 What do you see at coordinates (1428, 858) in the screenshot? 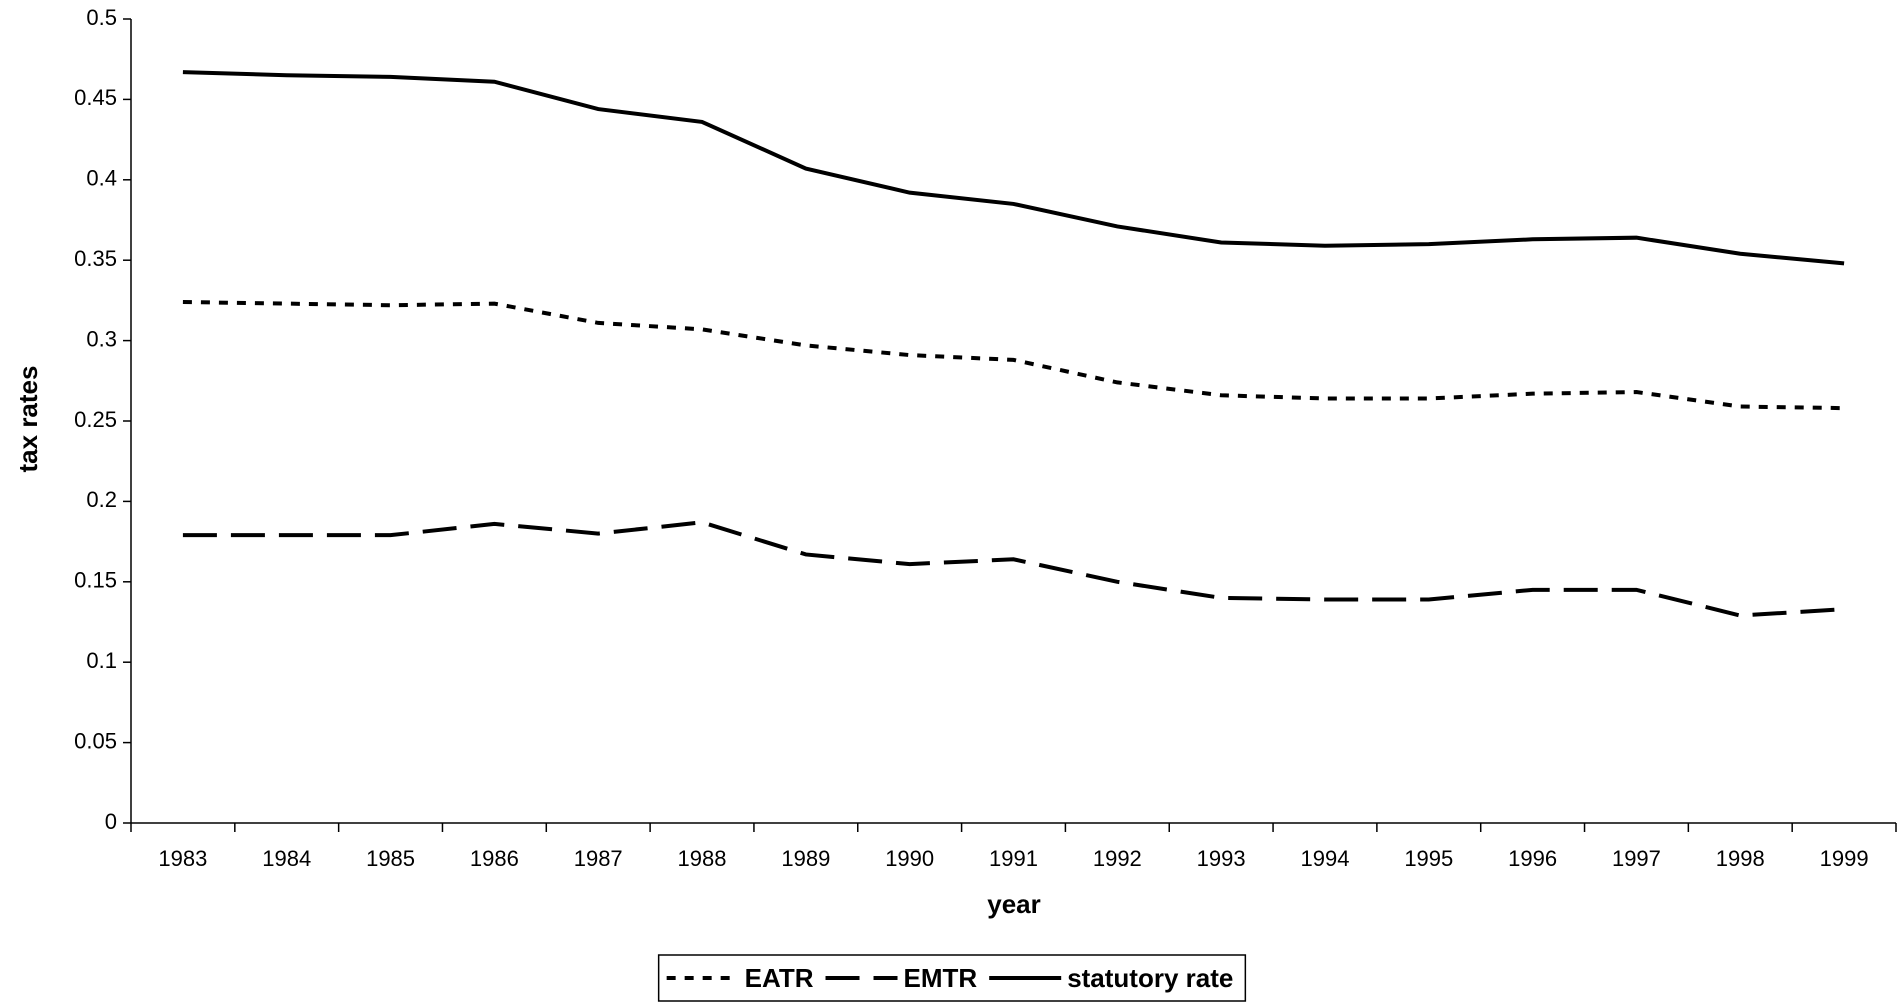
I see `x-tick-label: 1995` at bounding box center [1428, 858].